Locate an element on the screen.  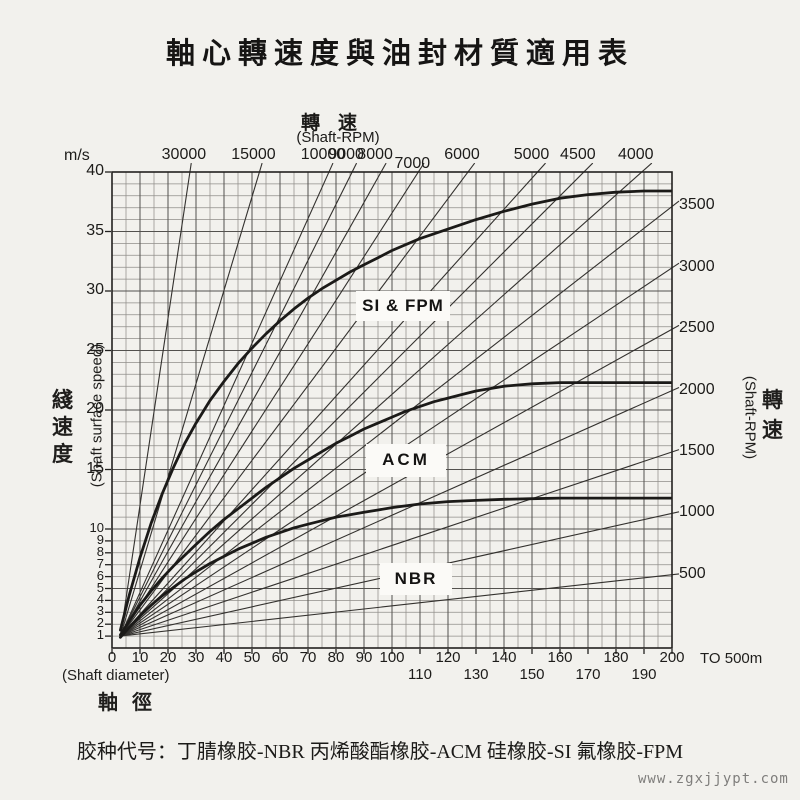
x-axis-extension-note: TO 500m is located at coordinates (731, 658).